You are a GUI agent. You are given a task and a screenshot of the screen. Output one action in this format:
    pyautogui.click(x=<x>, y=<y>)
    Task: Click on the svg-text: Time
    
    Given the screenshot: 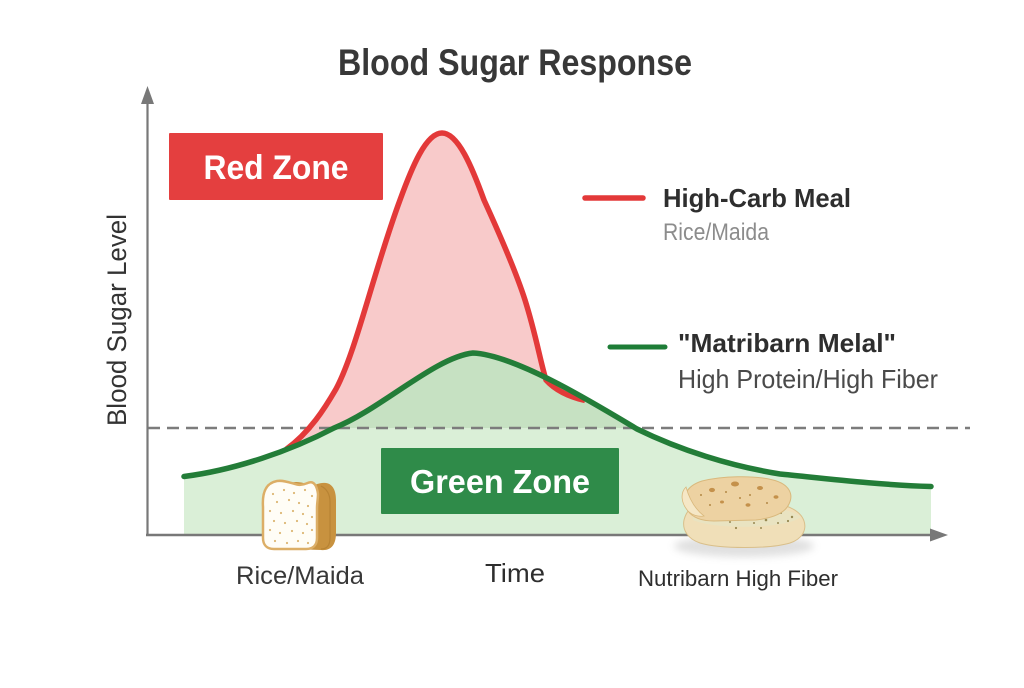 What is the action you would take?
    pyautogui.click(x=515, y=573)
    